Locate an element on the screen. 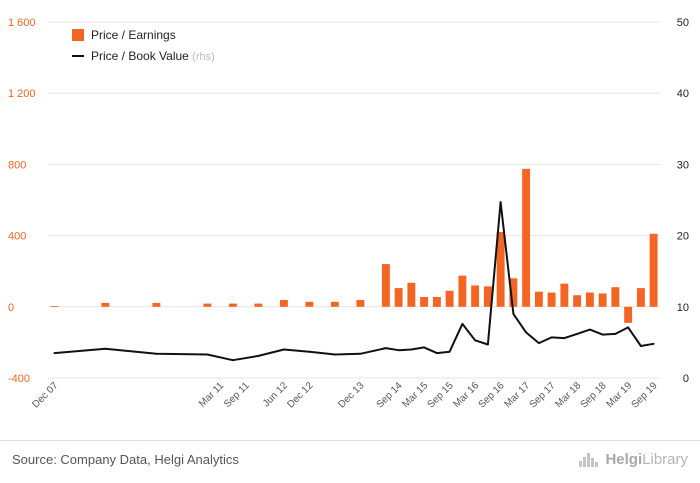 The image size is (700, 483). y-left-tick-label: 1 200 is located at coordinates (22, 94).